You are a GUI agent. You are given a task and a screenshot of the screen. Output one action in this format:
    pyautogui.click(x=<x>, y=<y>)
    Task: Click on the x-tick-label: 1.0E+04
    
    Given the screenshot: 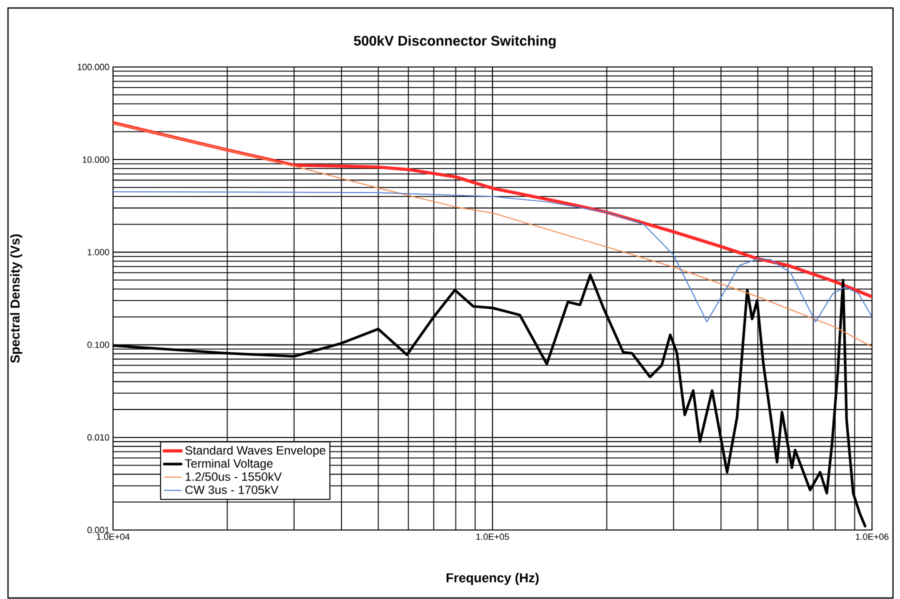 What is the action you would take?
    pyautogui.click(x=113, y=537)
    